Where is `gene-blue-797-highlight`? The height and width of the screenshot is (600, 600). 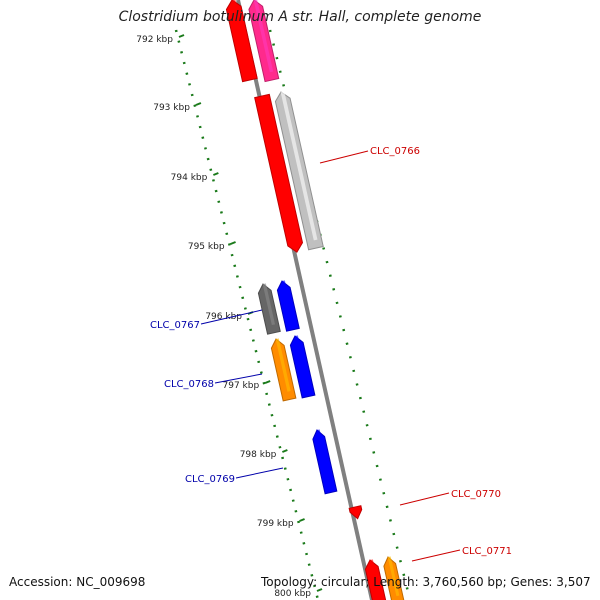
gene-blue-797-highlight is located at coordinates (302, 362).